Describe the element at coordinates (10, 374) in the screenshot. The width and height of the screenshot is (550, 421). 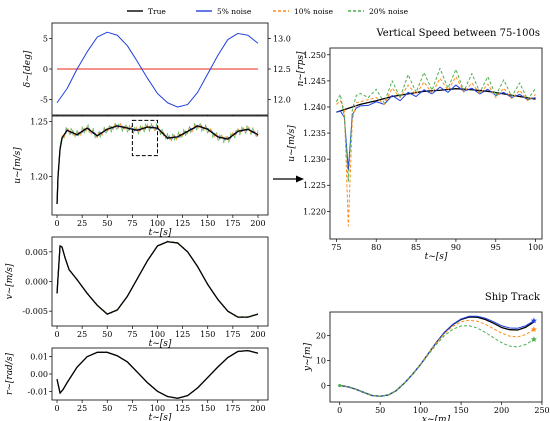
I see `y-axis-label: r~[rad/s]` at that location.